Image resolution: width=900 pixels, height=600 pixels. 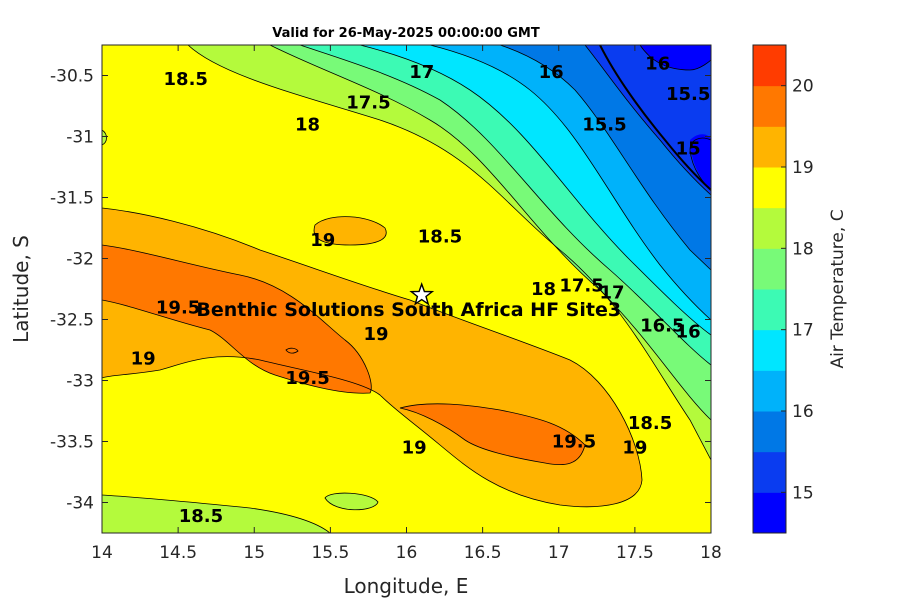 What do you see at coordinates (72, 199) in the screenshot?
I see `y-tick-label: -31.5` at bounding box center [72, 199].